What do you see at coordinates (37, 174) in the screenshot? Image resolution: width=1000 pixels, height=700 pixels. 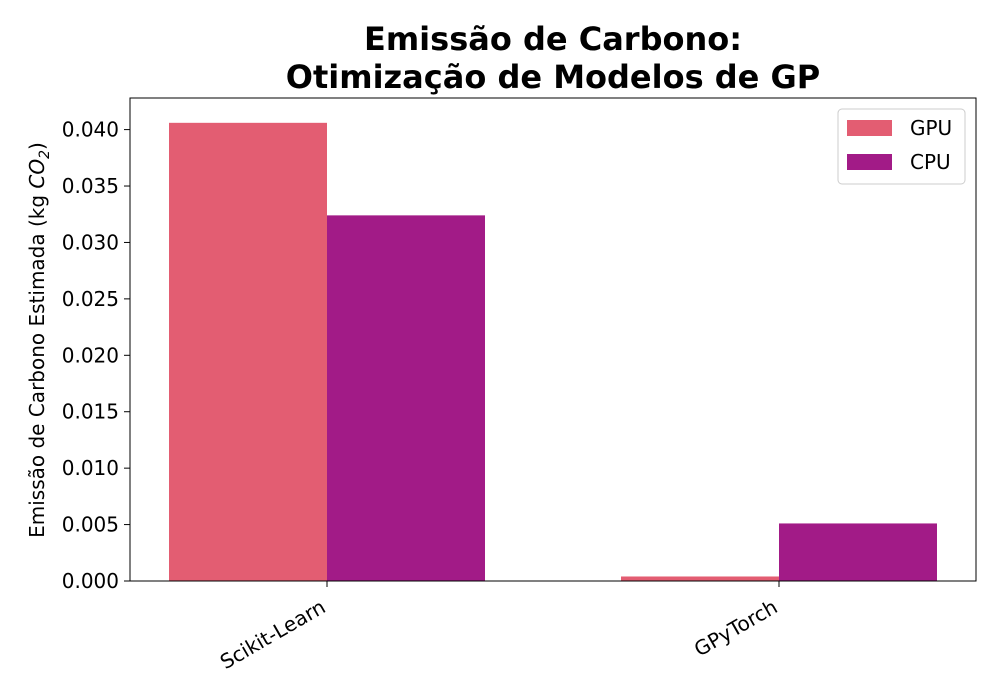 I see `y-axis-label-unit: CO` at bounding box center [37, 174].